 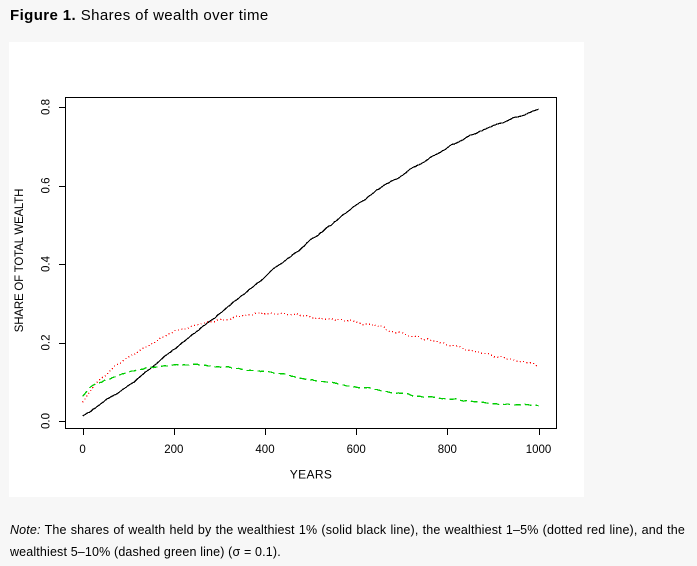 What do you see at coordinates (47, 343) in the screenshot?
I see `svg-text: 0.2` at bounding box center [47, 343].